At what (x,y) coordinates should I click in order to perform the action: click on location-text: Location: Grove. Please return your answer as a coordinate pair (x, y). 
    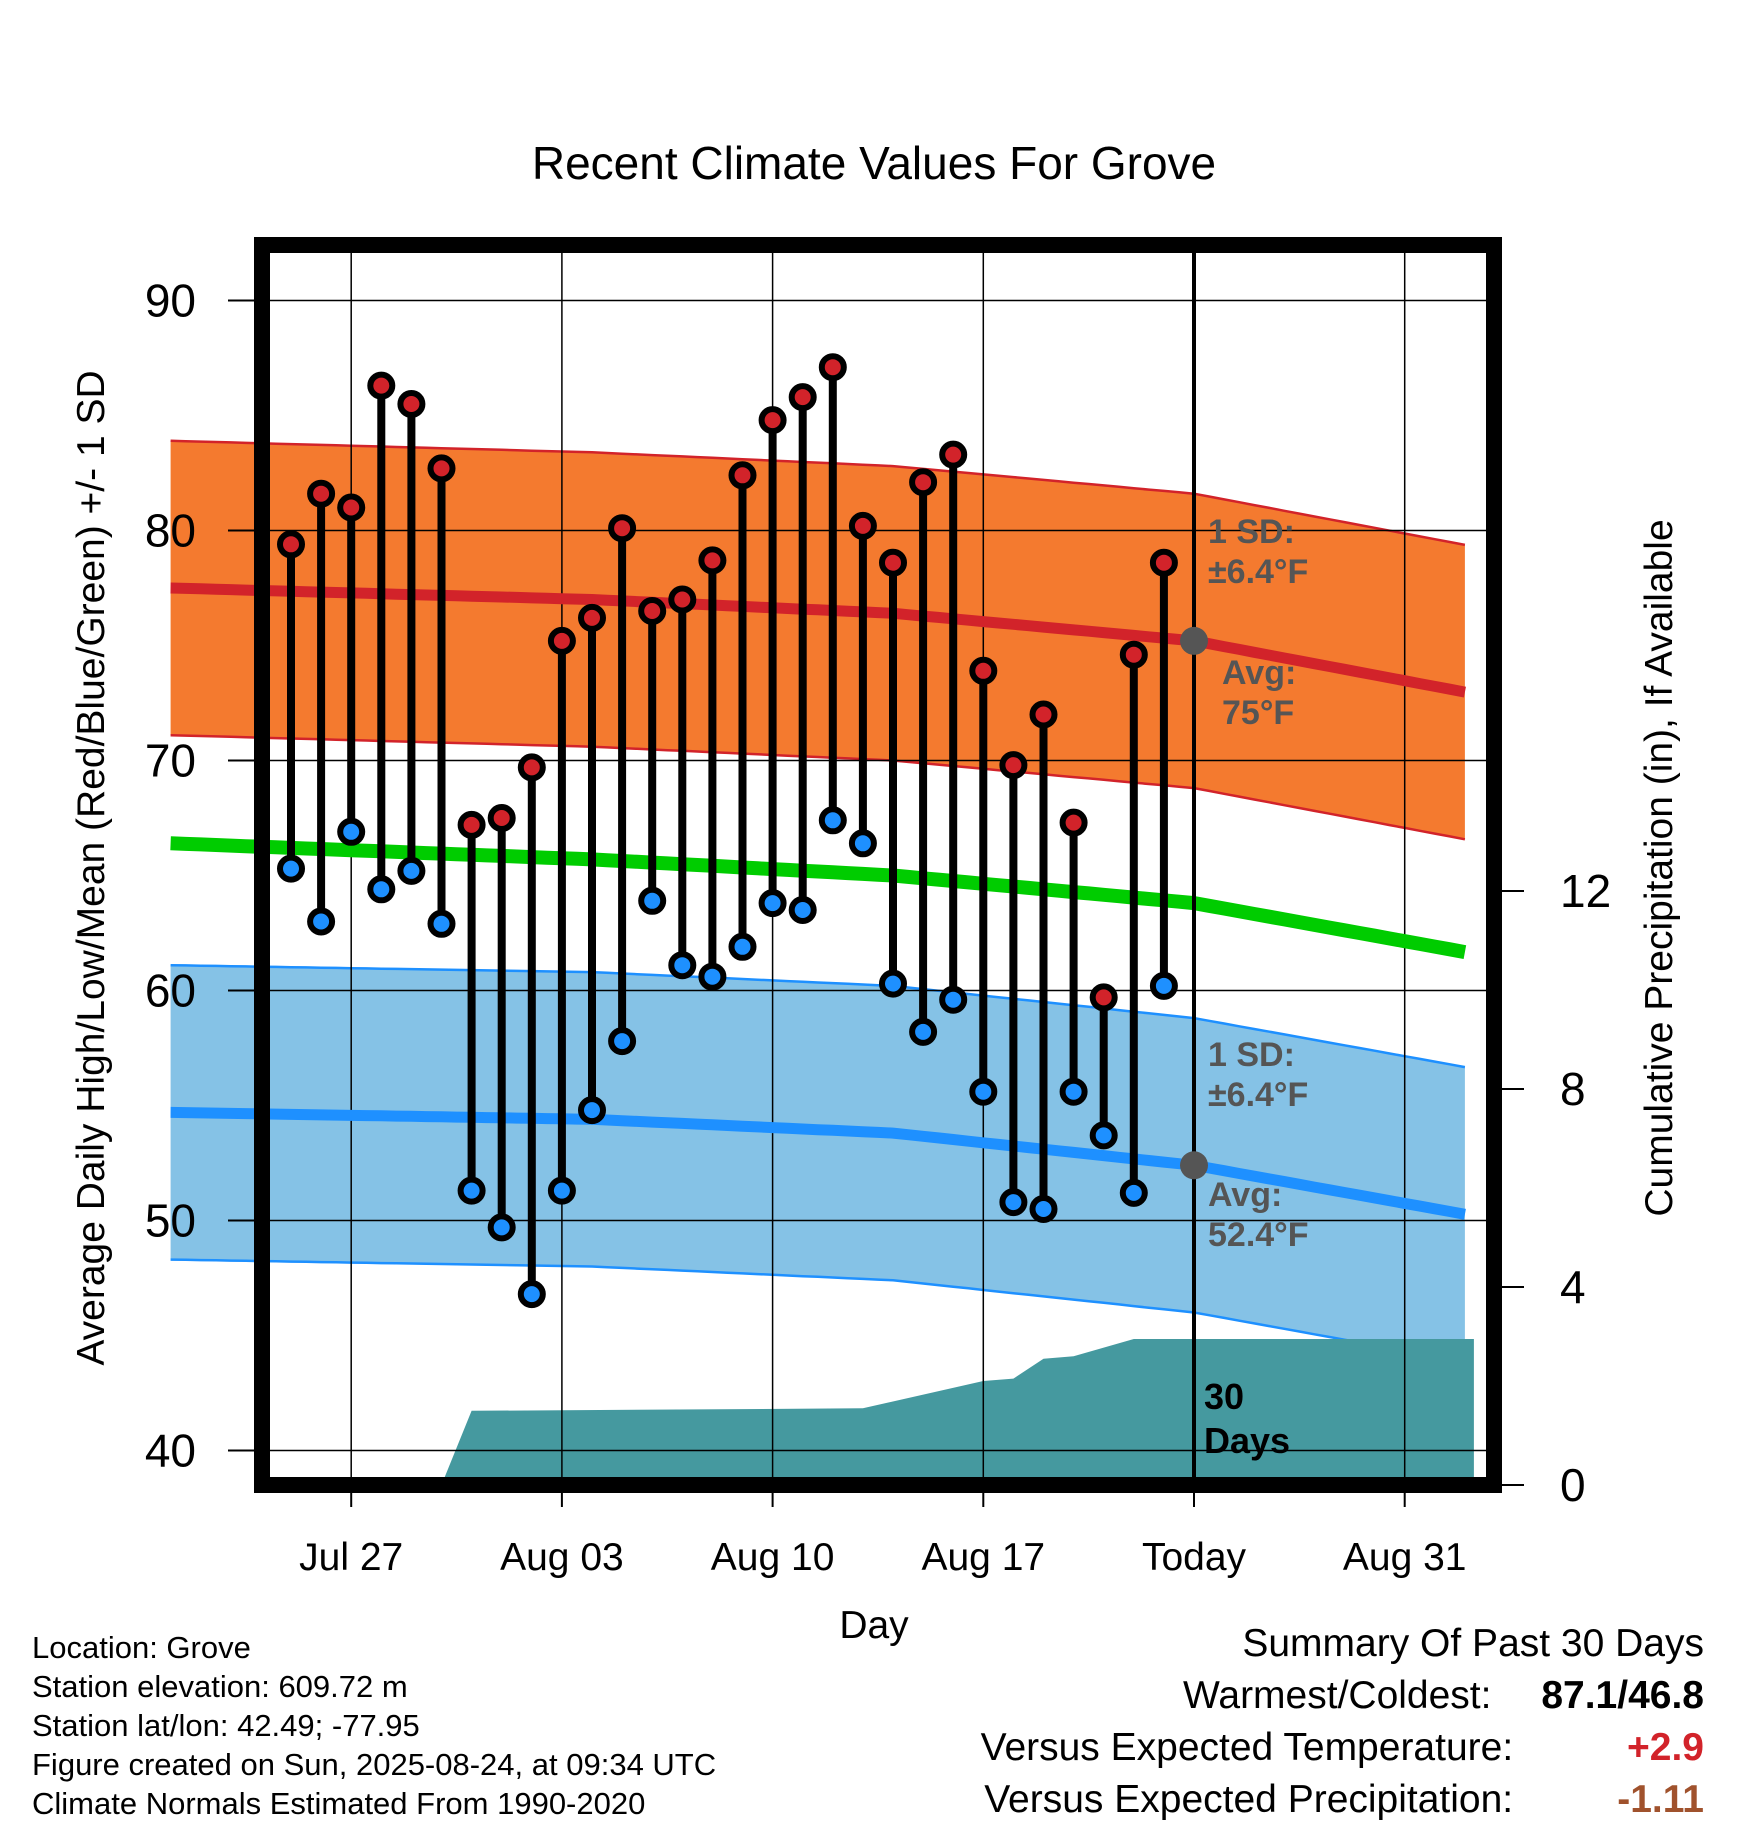
    Looking at the image, I should click on (141, 1647).